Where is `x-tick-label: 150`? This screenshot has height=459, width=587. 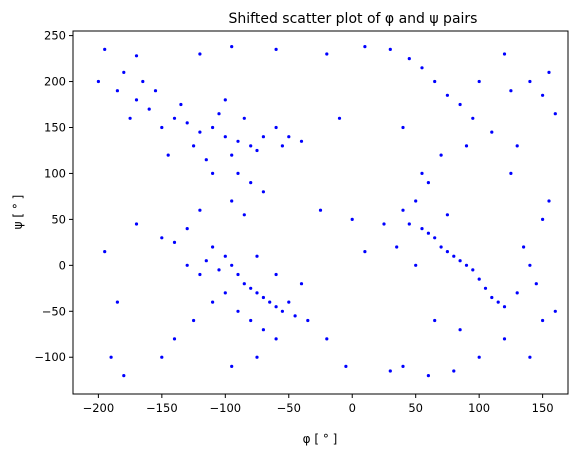
x-tick-label: 150 is located at coordinates (543, 408).